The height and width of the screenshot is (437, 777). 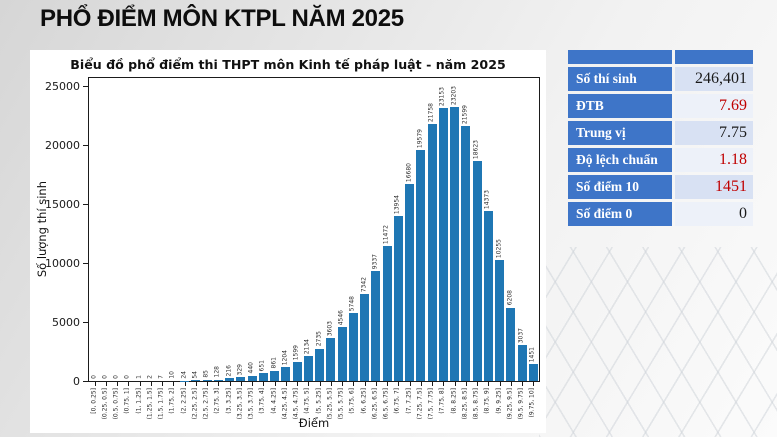 I want to click on stats-table-row: ĐTB 7.69, so click(x=660, y=106).